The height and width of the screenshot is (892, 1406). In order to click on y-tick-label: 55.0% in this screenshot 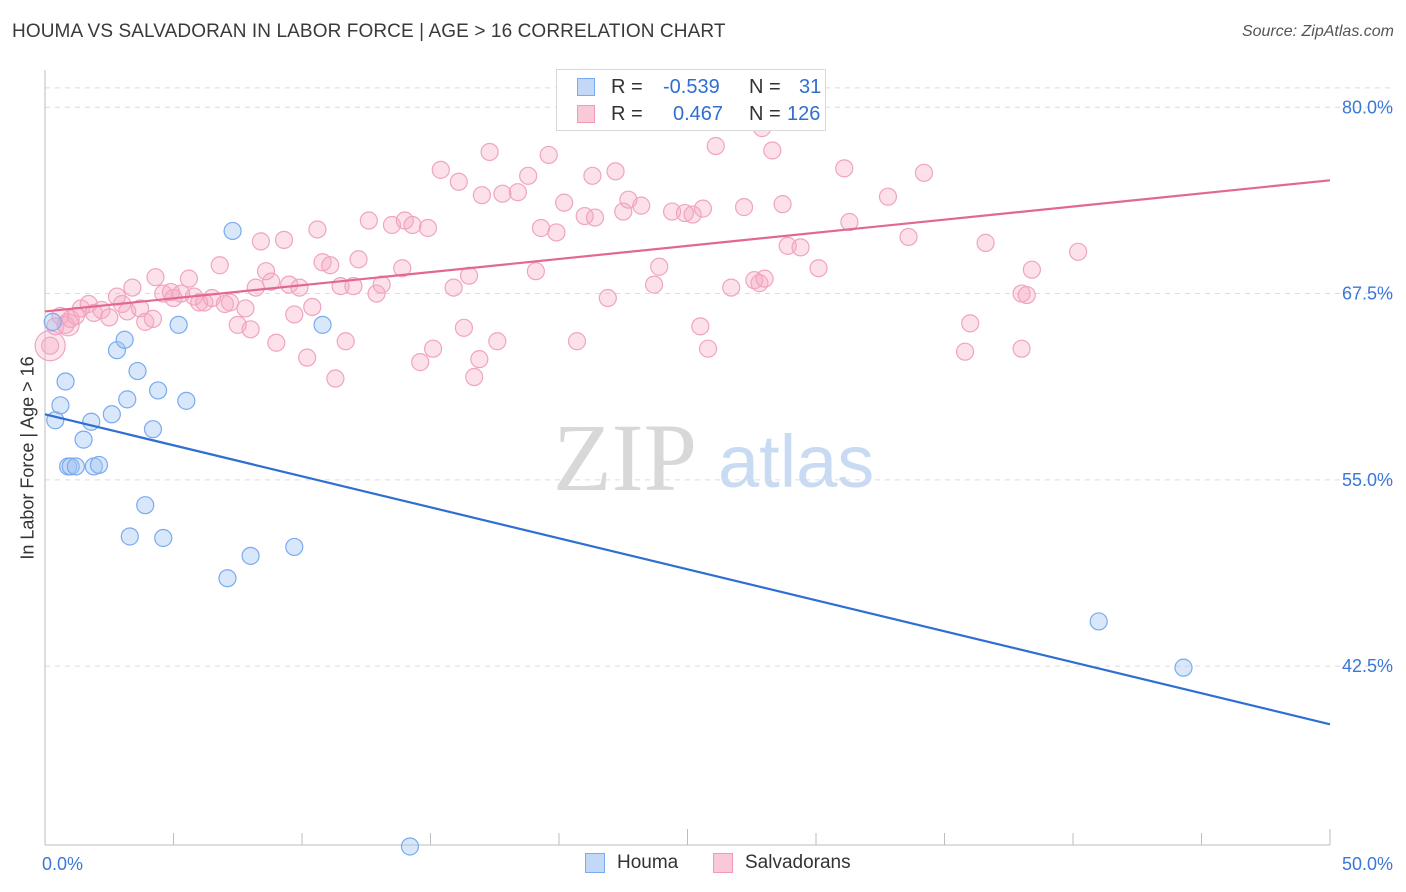, I will do `click(1367, 480)`.